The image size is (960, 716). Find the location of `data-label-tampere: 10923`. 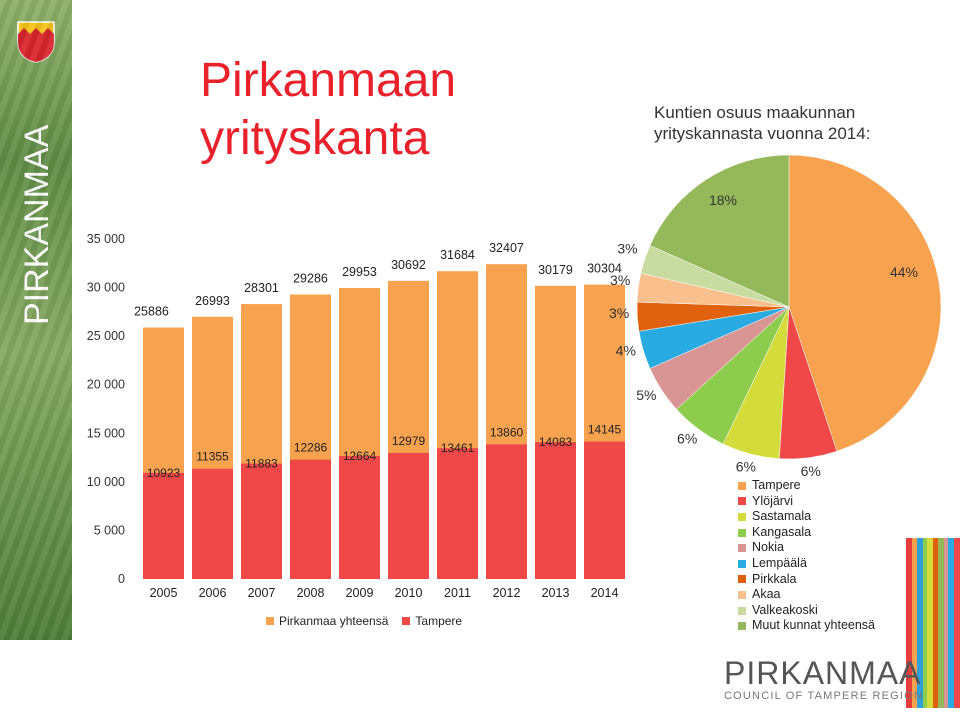

data-label-tampere: 10923 is located at coordinates (164, 473).